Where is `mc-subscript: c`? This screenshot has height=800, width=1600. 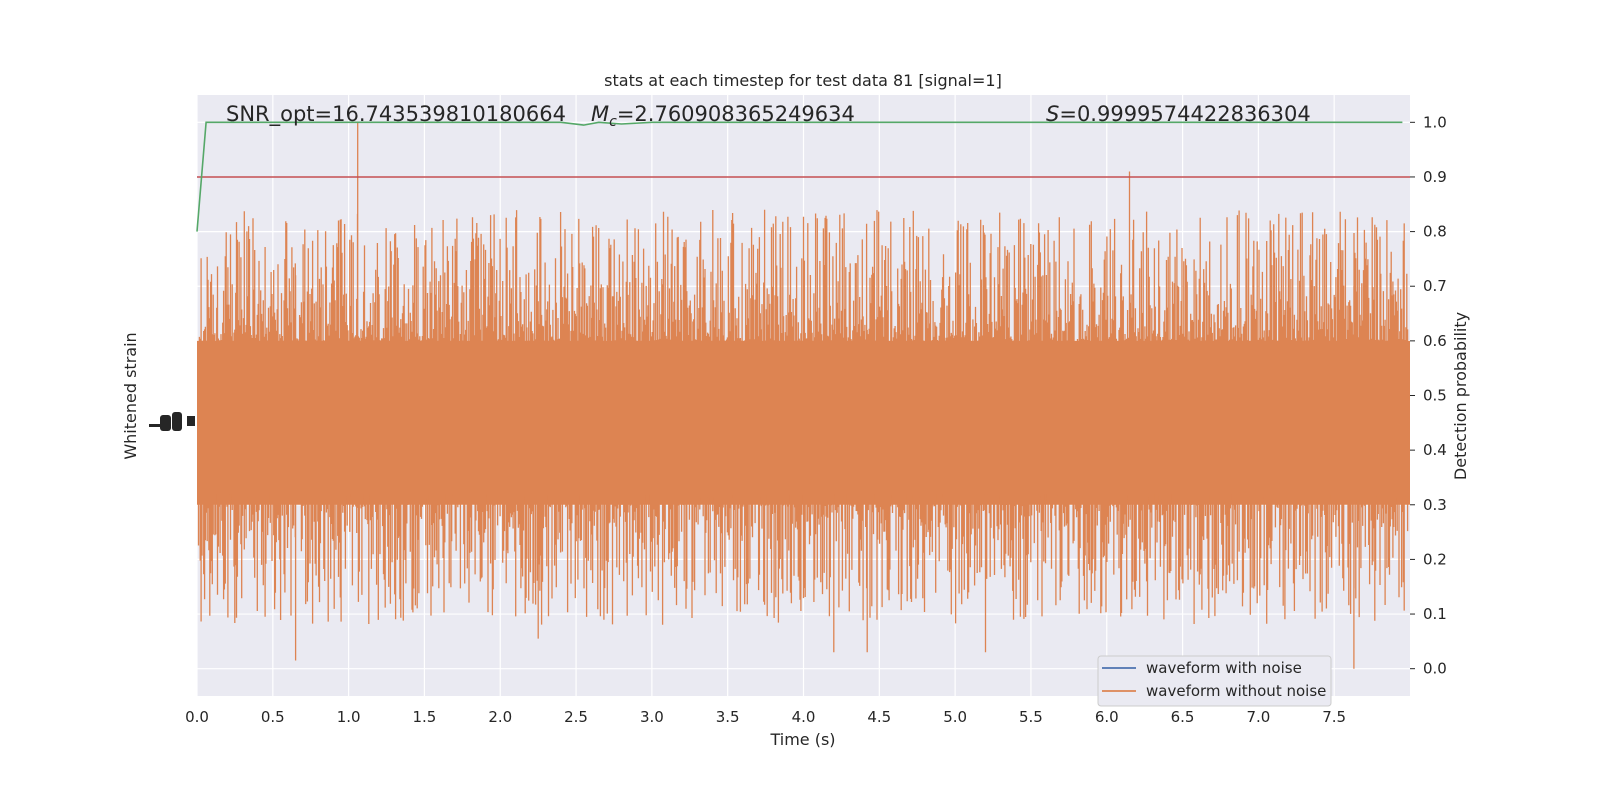 mc-subscript: c is located at coordinates (613, 122).